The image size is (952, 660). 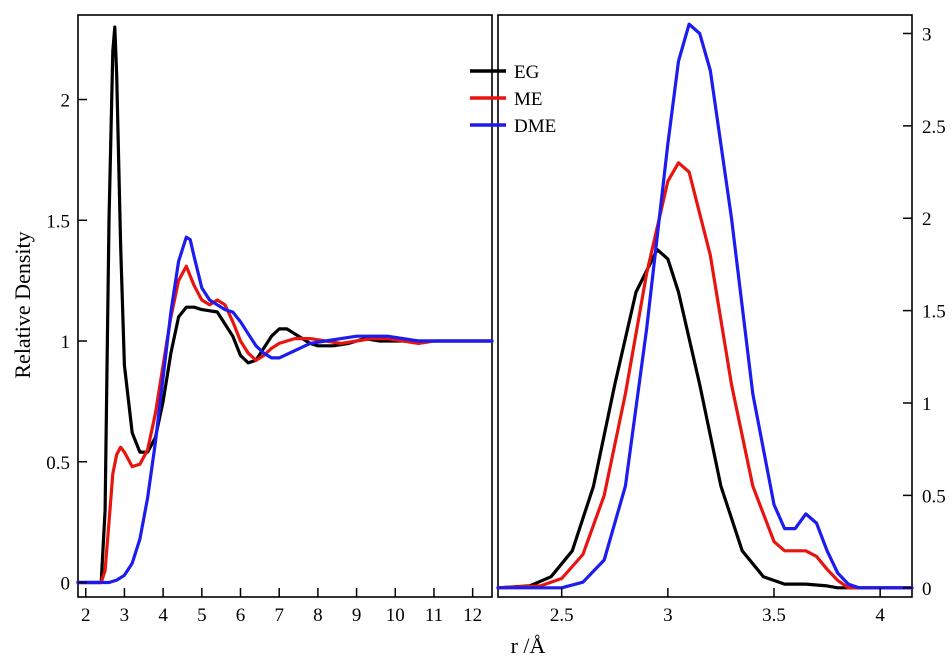 I want to click on left-x-tick-label: 2, so click(x=86, y=615).